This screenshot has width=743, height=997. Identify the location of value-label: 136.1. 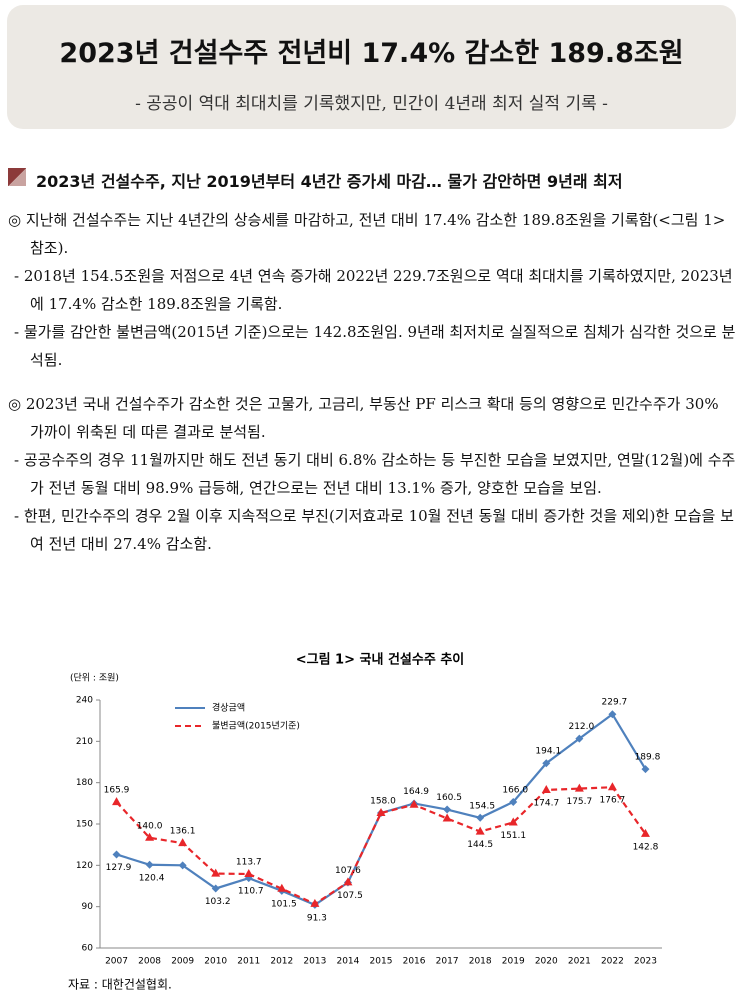
(183, 832).